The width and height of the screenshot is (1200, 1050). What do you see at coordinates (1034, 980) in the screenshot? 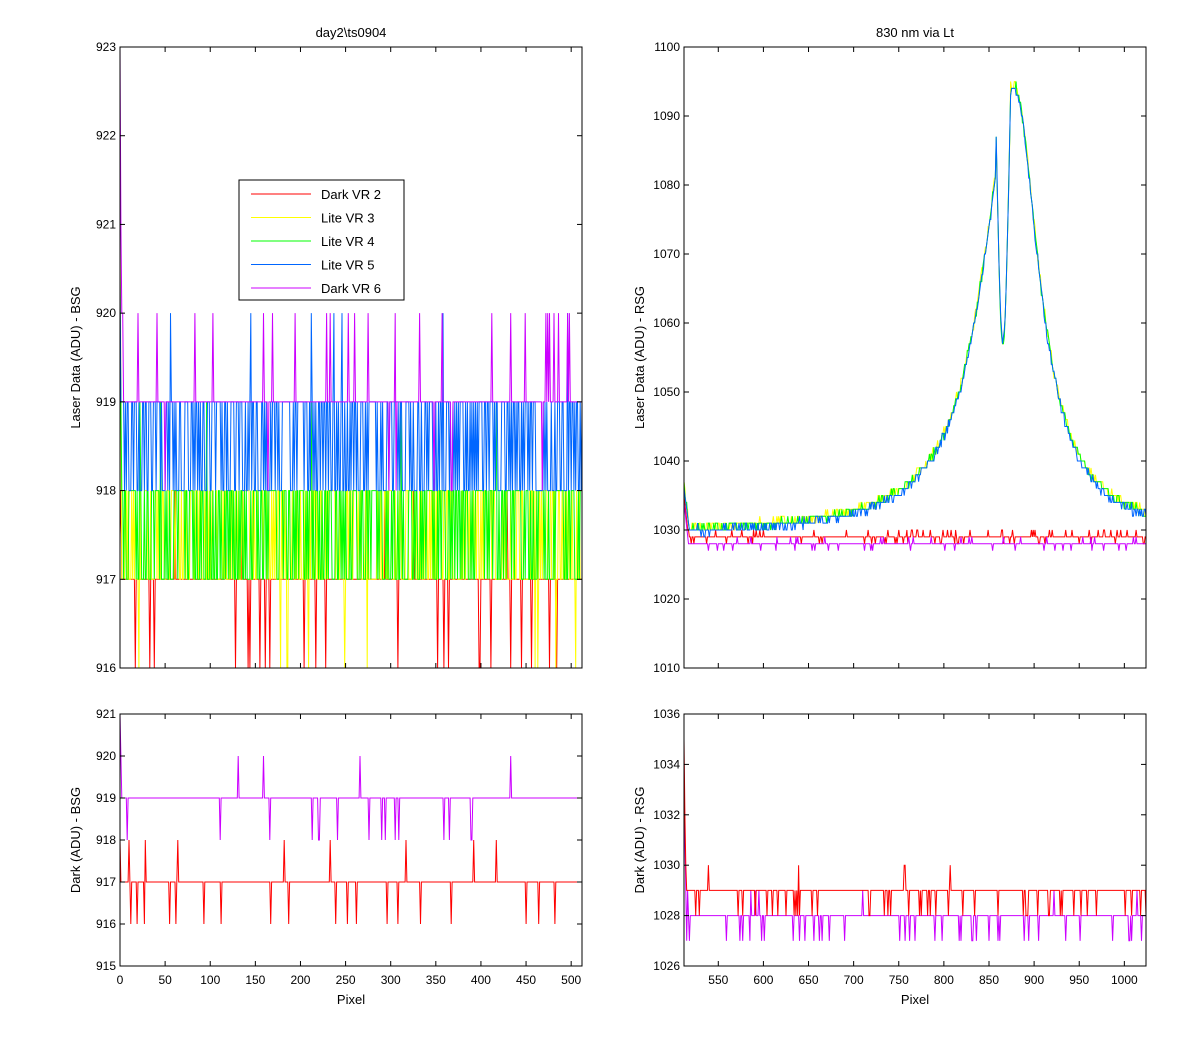
I see `x-tick-label: 900` at bounding box center [1034, 980].